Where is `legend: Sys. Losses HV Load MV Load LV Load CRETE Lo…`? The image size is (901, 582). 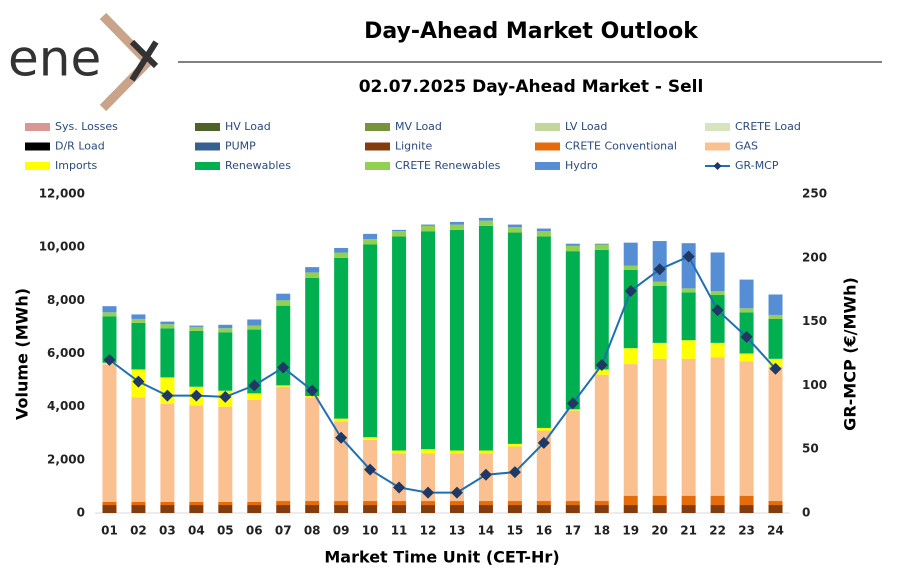
legend: Sys. Losses HV Load MV Load LV Load CRETE Lo… is located at coordinates (413, 146).